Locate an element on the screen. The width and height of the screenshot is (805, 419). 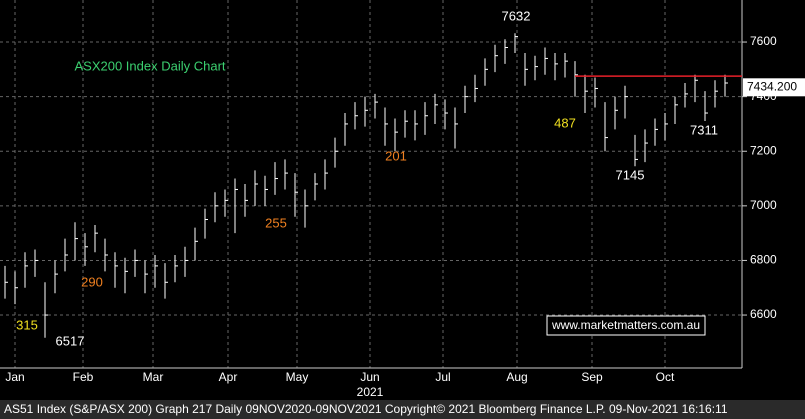
annotation: 7145 is located at coordinates (630, 174).